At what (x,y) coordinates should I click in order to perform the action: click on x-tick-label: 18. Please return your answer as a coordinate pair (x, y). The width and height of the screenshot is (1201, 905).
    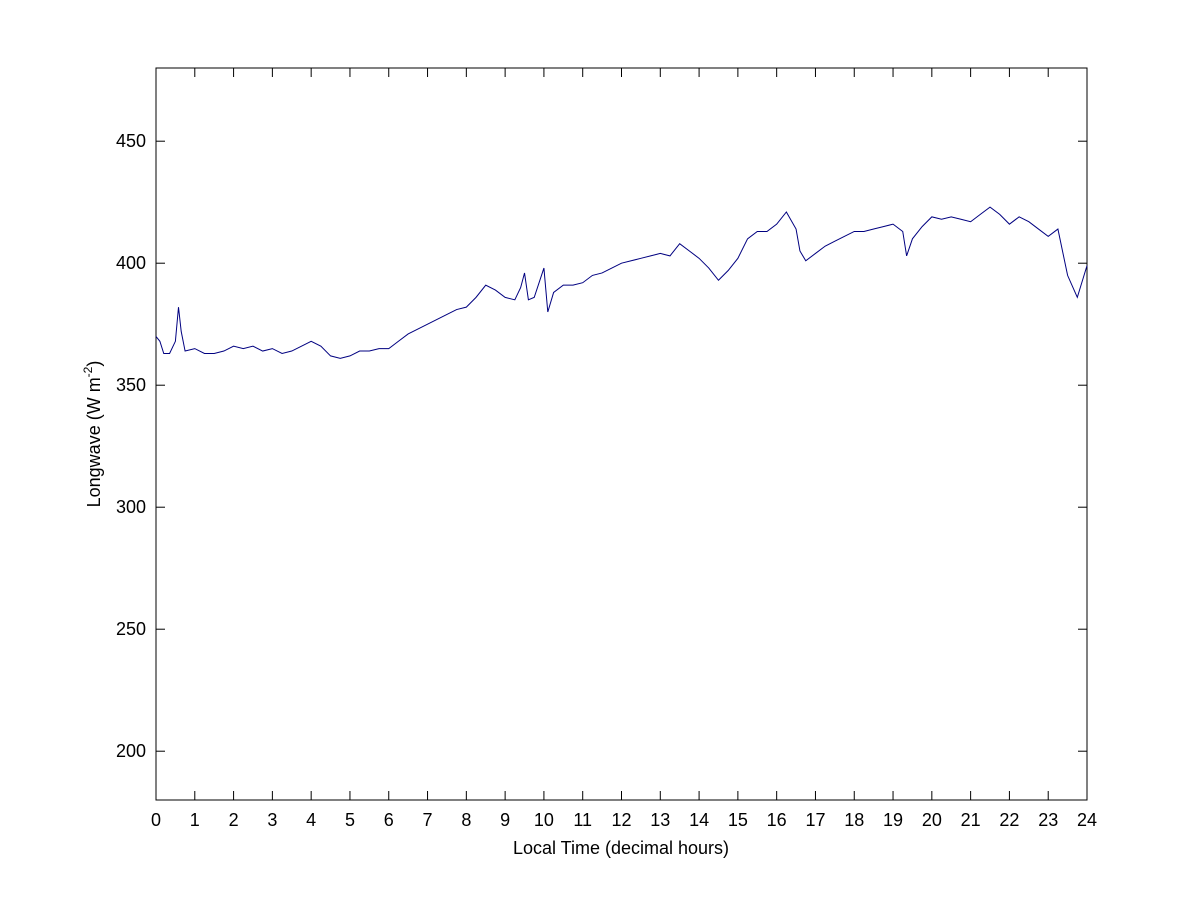
    Looking at the image, I should click on (854, 820).